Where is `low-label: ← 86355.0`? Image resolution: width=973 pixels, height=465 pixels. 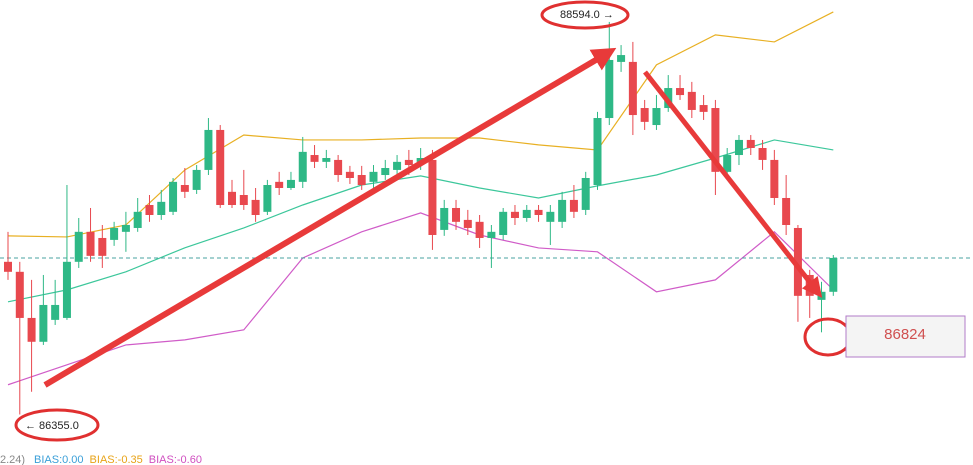 low-label: ← 86355.0 is located at coordinates (52, 426).